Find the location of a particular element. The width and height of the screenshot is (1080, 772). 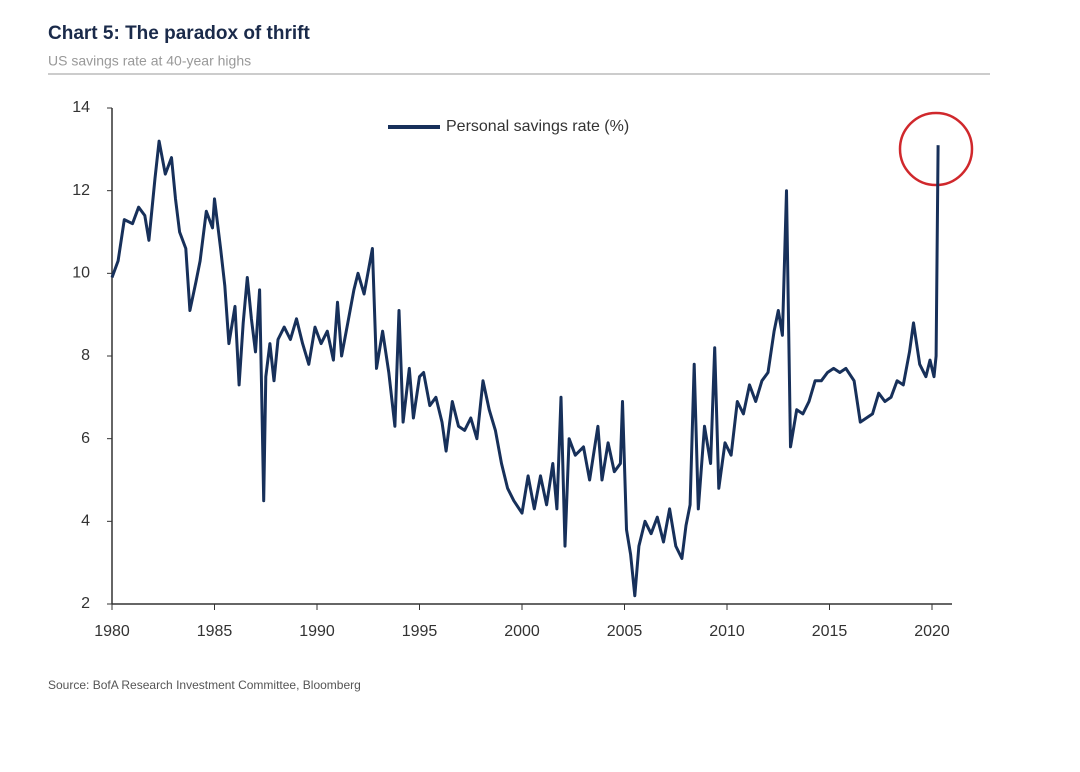

x-tick-label: 2020 is located at coordinates (932, 631).